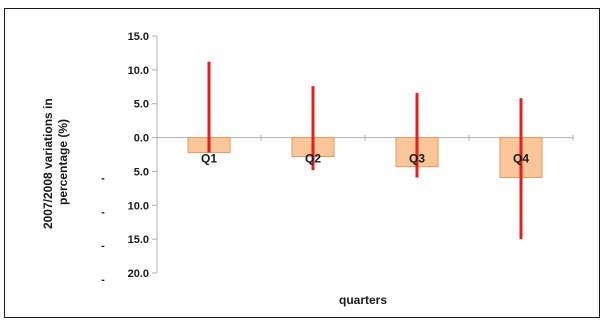 This screenshot has width=606, height=322. What do you see at coordinates (313, 159) in the screenshot?
I see `category-label: Q2` at bounding box center [313, 159].